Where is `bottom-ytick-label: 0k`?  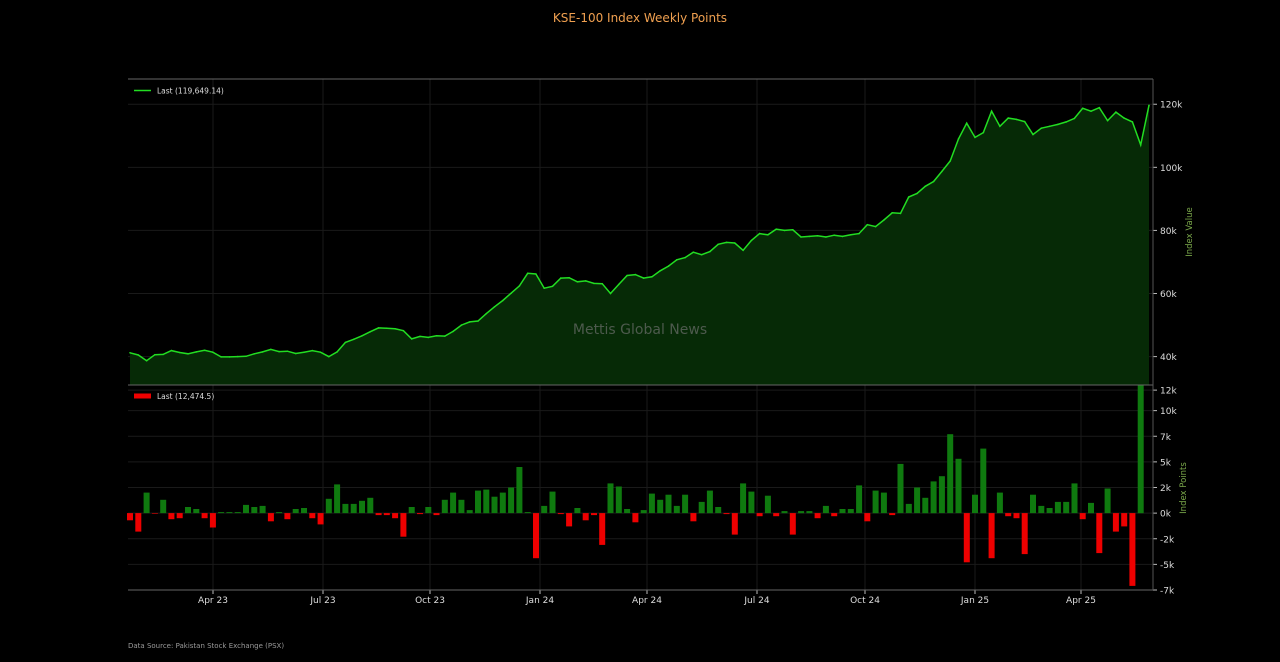 bottom-ytick-label: 0k is located at coordinates (1166, 515).